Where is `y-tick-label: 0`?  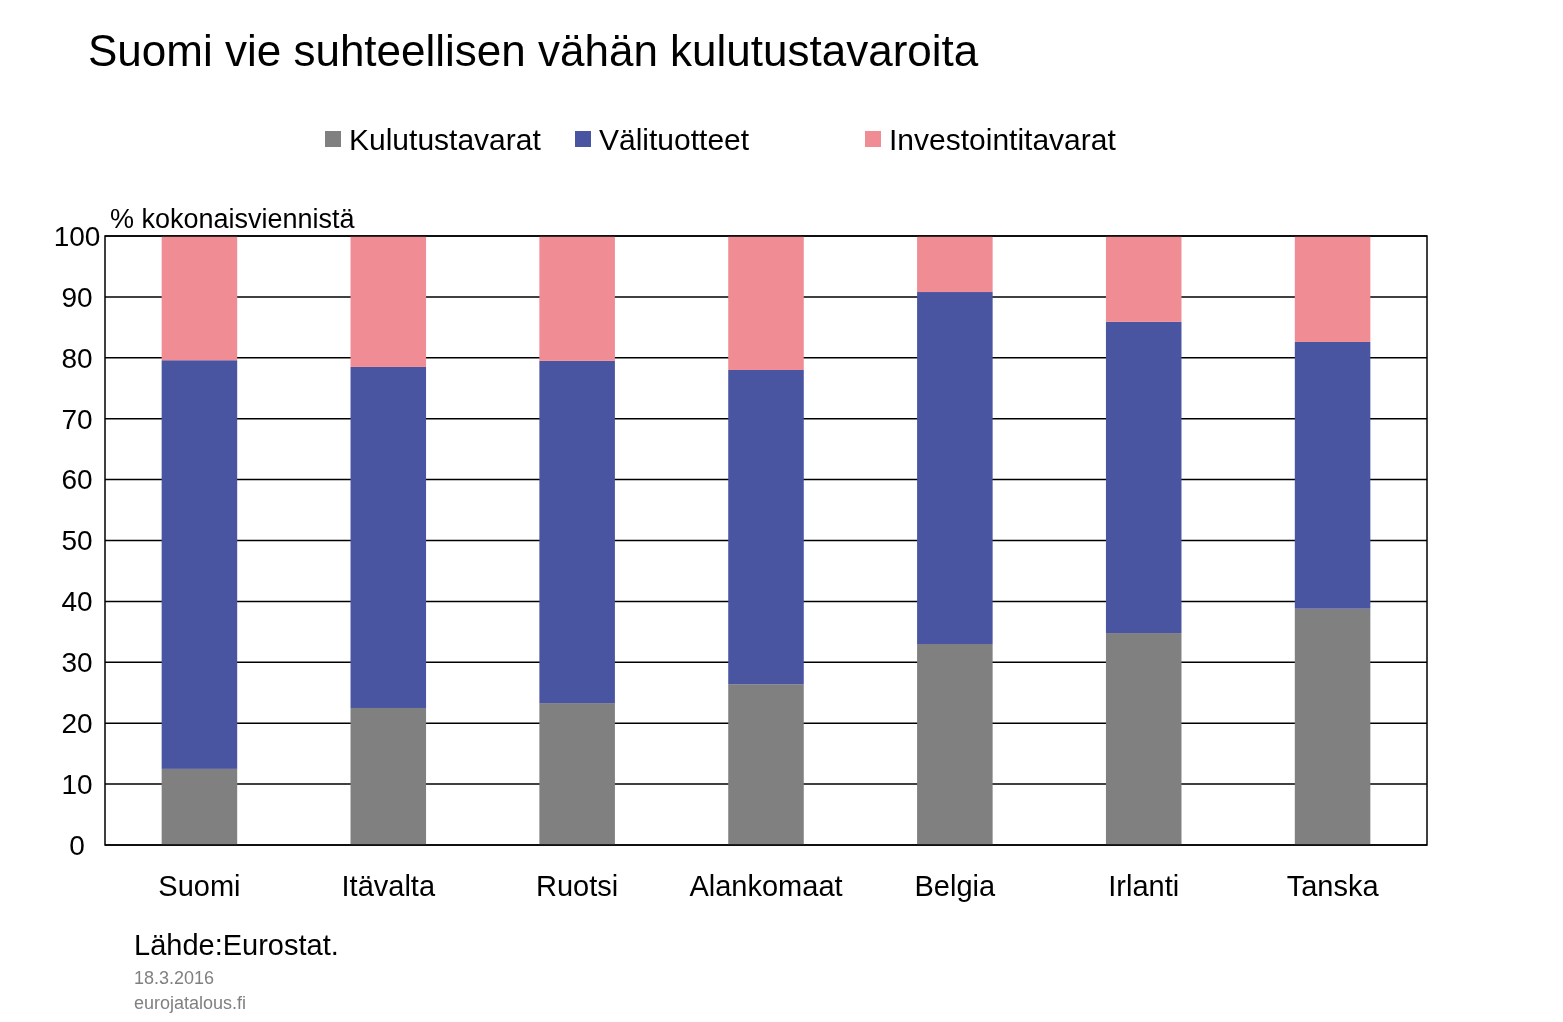
y-tick-label: 0 is located at coordinates (77, 845).